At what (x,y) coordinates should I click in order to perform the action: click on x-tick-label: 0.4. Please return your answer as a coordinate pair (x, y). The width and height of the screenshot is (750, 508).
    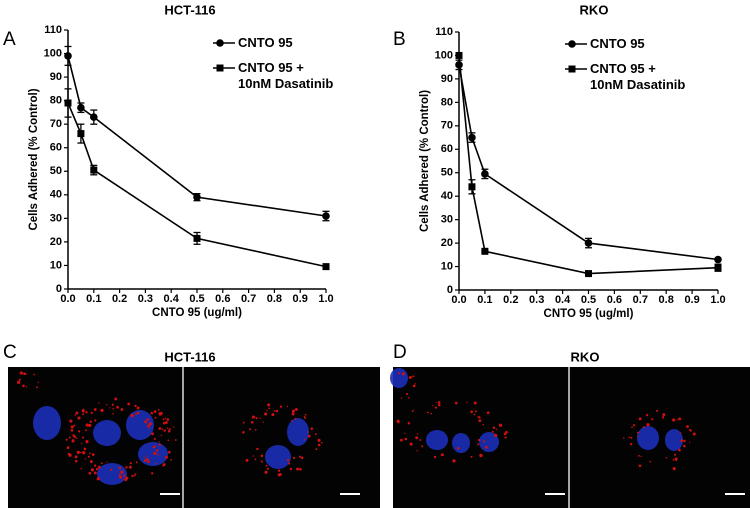
    Looking at the image, I should click on (563, 300).